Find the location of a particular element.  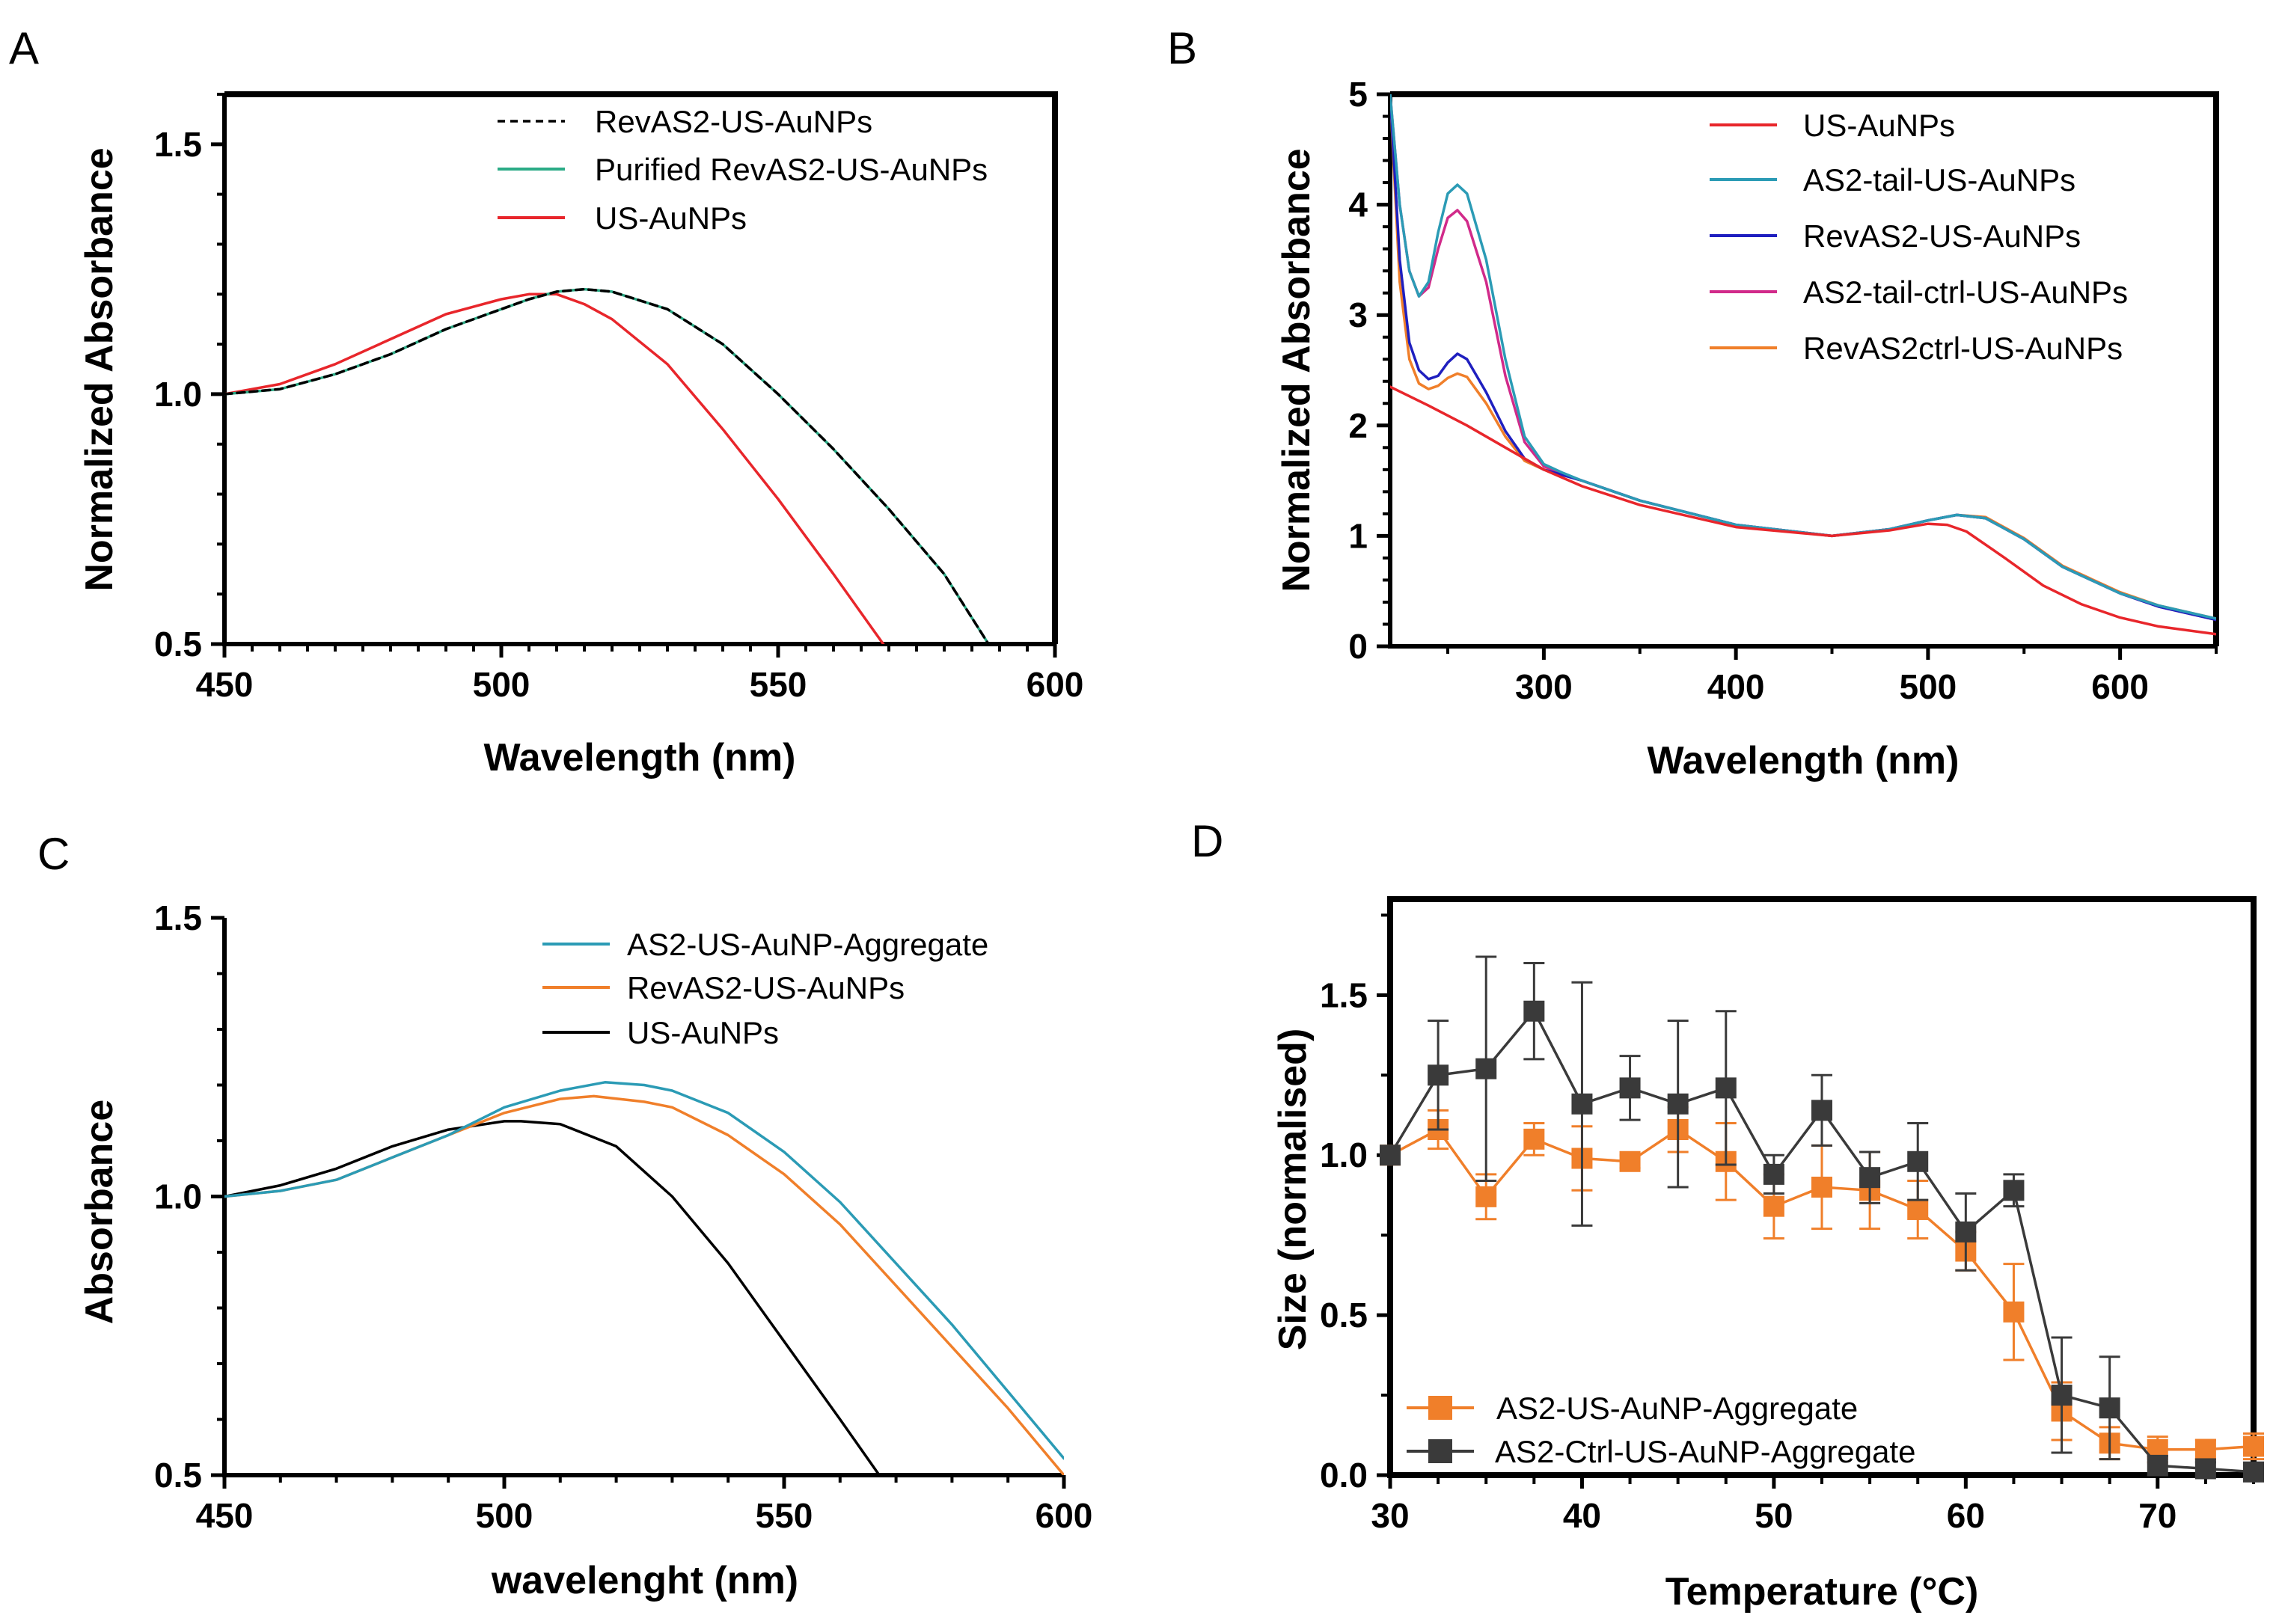

panel-letter: B is located at coordinates (1182, 48).